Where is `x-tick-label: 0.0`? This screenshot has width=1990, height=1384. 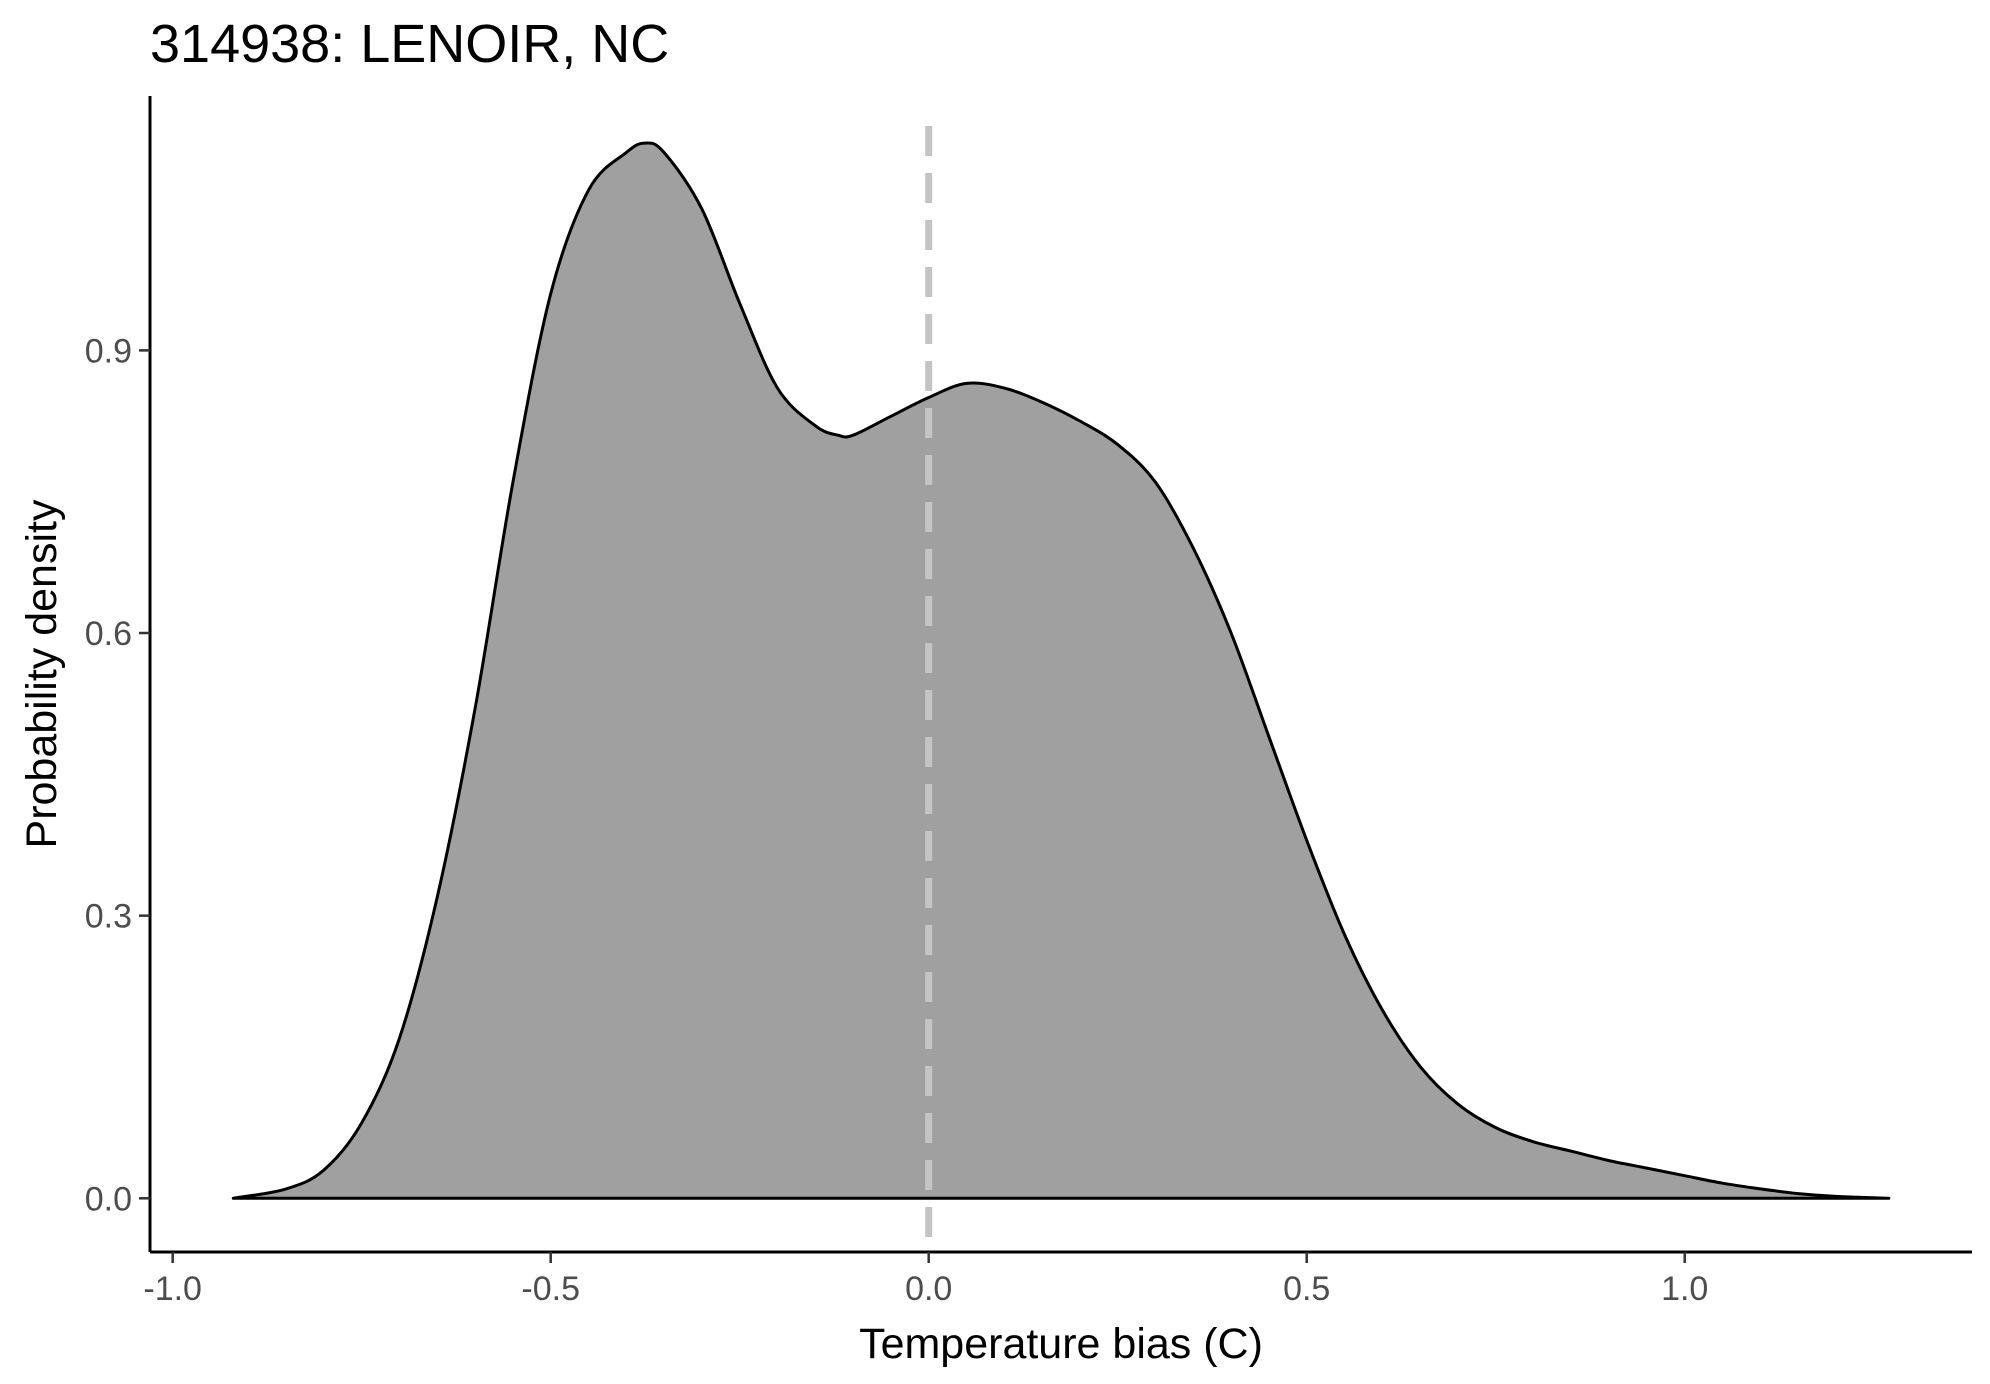
x-tick-label: 0.0 is located at coordinates (928, 1289).